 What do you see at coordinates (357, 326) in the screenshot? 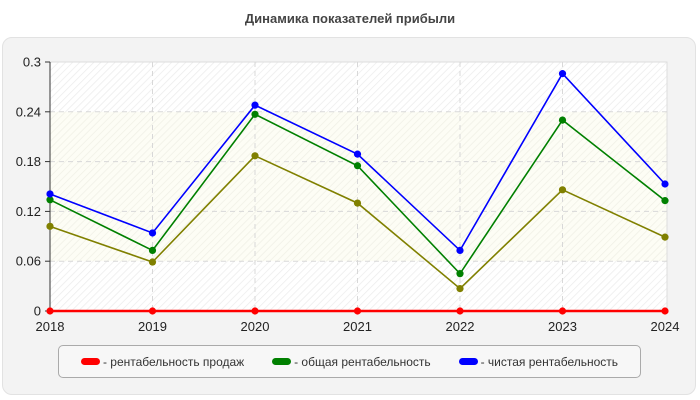
I see `x-tick-label: 2021` at bounding box center [357, 326].